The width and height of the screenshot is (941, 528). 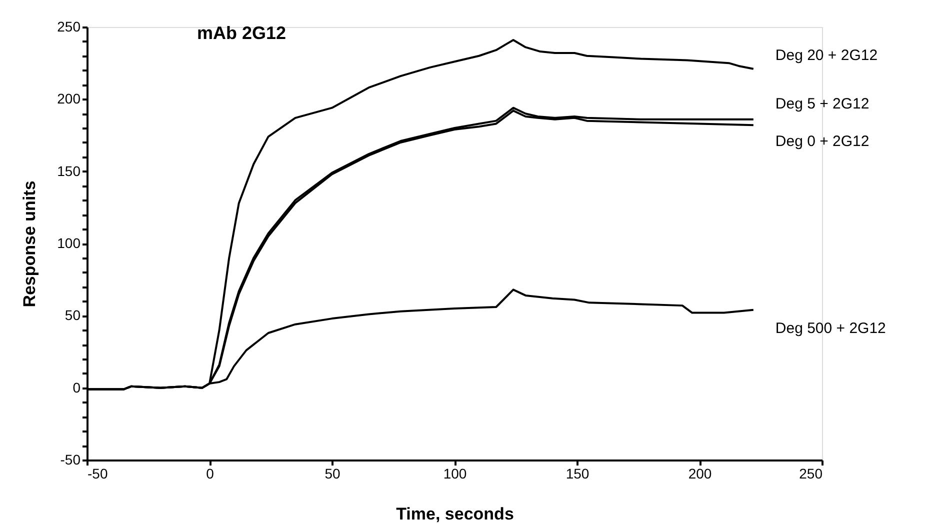 What do you see at coordinates (30, 244) in the screenshot?
I see `y-axis-title: Response units` at bounding box center [30, 244].